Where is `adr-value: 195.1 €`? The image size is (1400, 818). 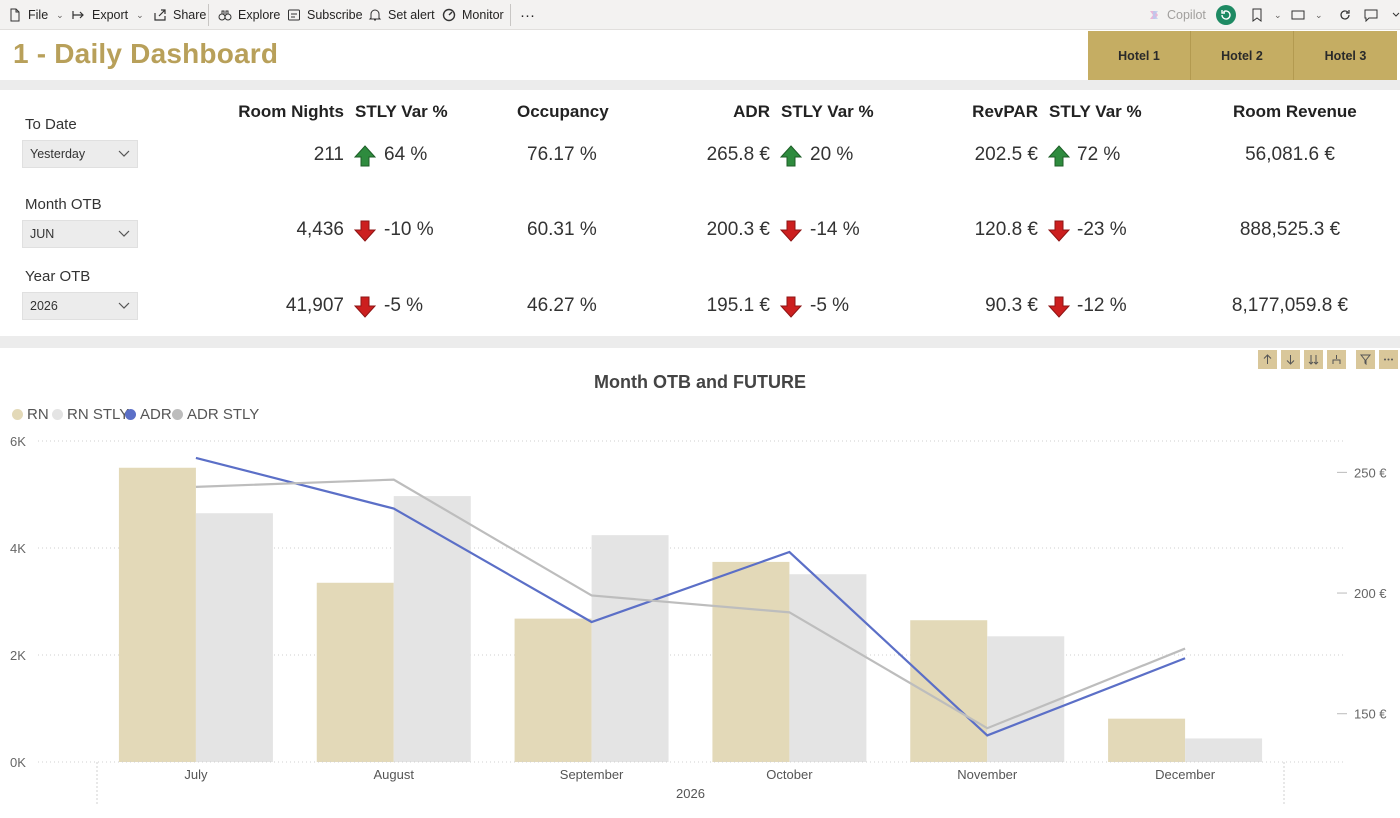 adr-value: 195.1 € is located at coordinates (738, 305).